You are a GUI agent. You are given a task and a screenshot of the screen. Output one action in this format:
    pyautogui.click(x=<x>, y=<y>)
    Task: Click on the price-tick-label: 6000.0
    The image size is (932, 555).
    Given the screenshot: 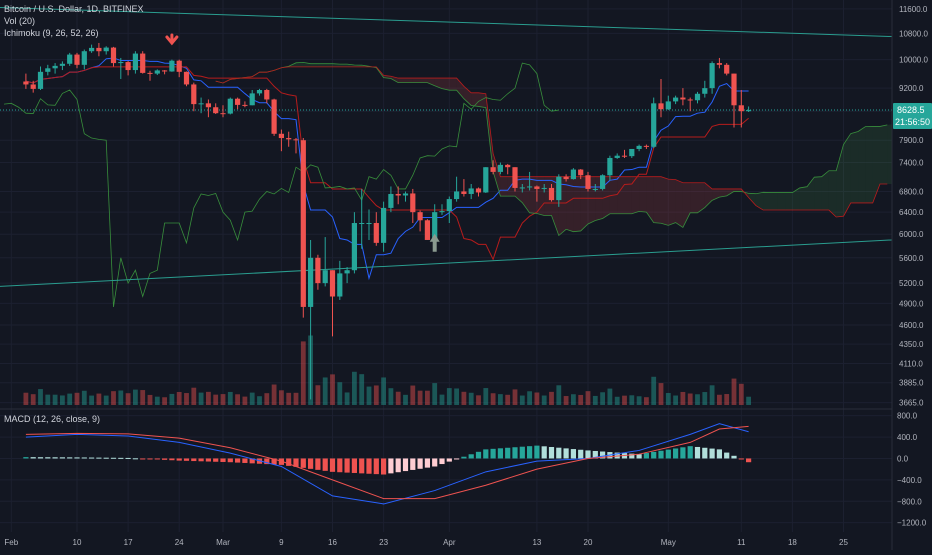 What is the action you would take?
    pyautogui.click(x=911, y=234)
    